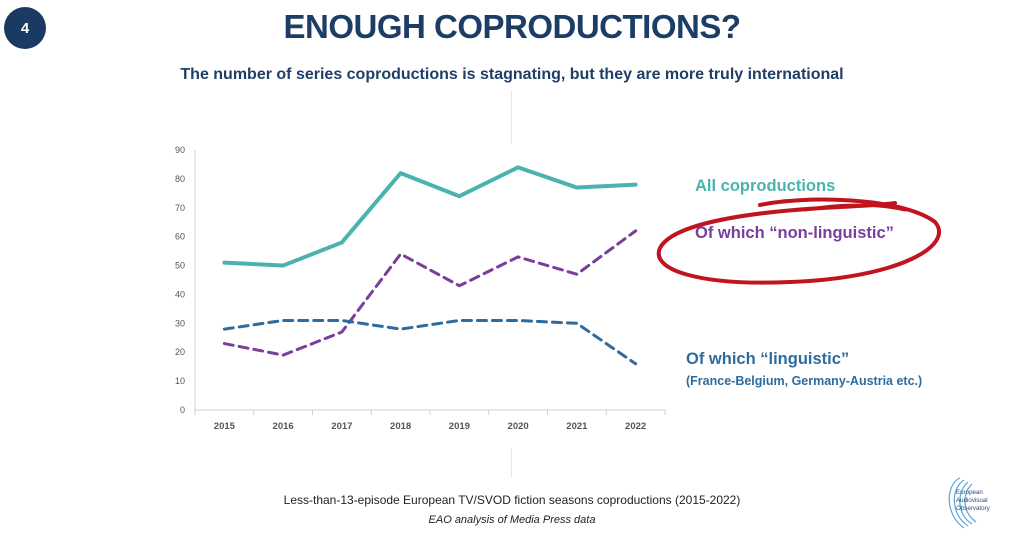  I want to click on logo-line-1: European, so click(969, 492).